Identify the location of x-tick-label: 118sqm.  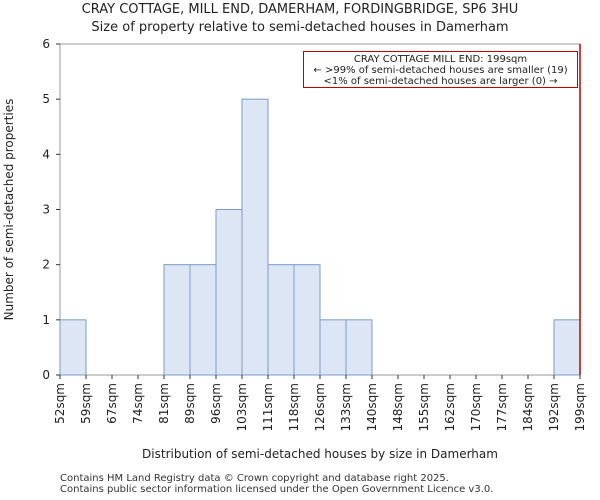
(294, 407).